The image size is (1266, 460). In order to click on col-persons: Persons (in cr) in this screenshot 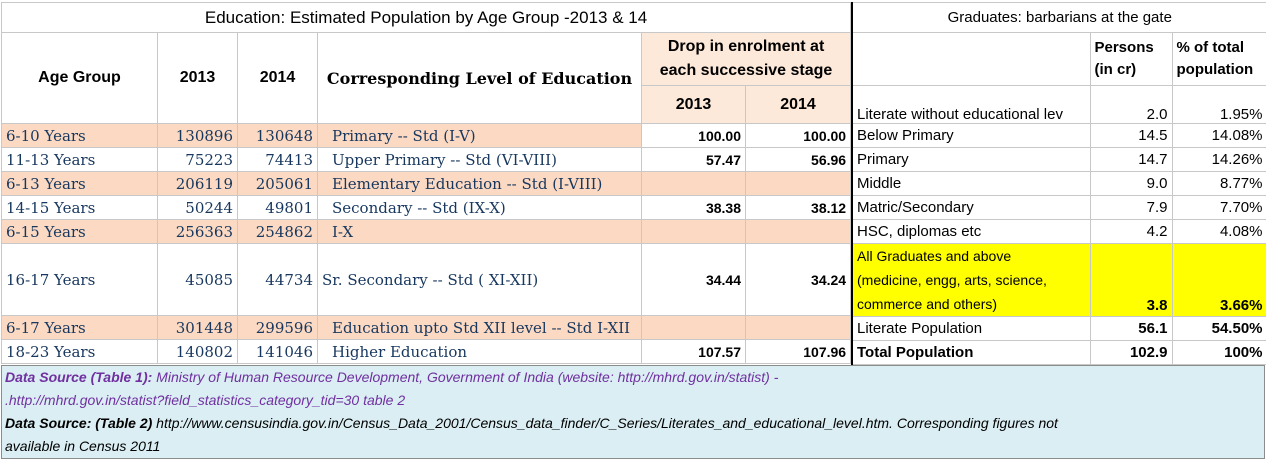, I will do `click(1131, 59)`.